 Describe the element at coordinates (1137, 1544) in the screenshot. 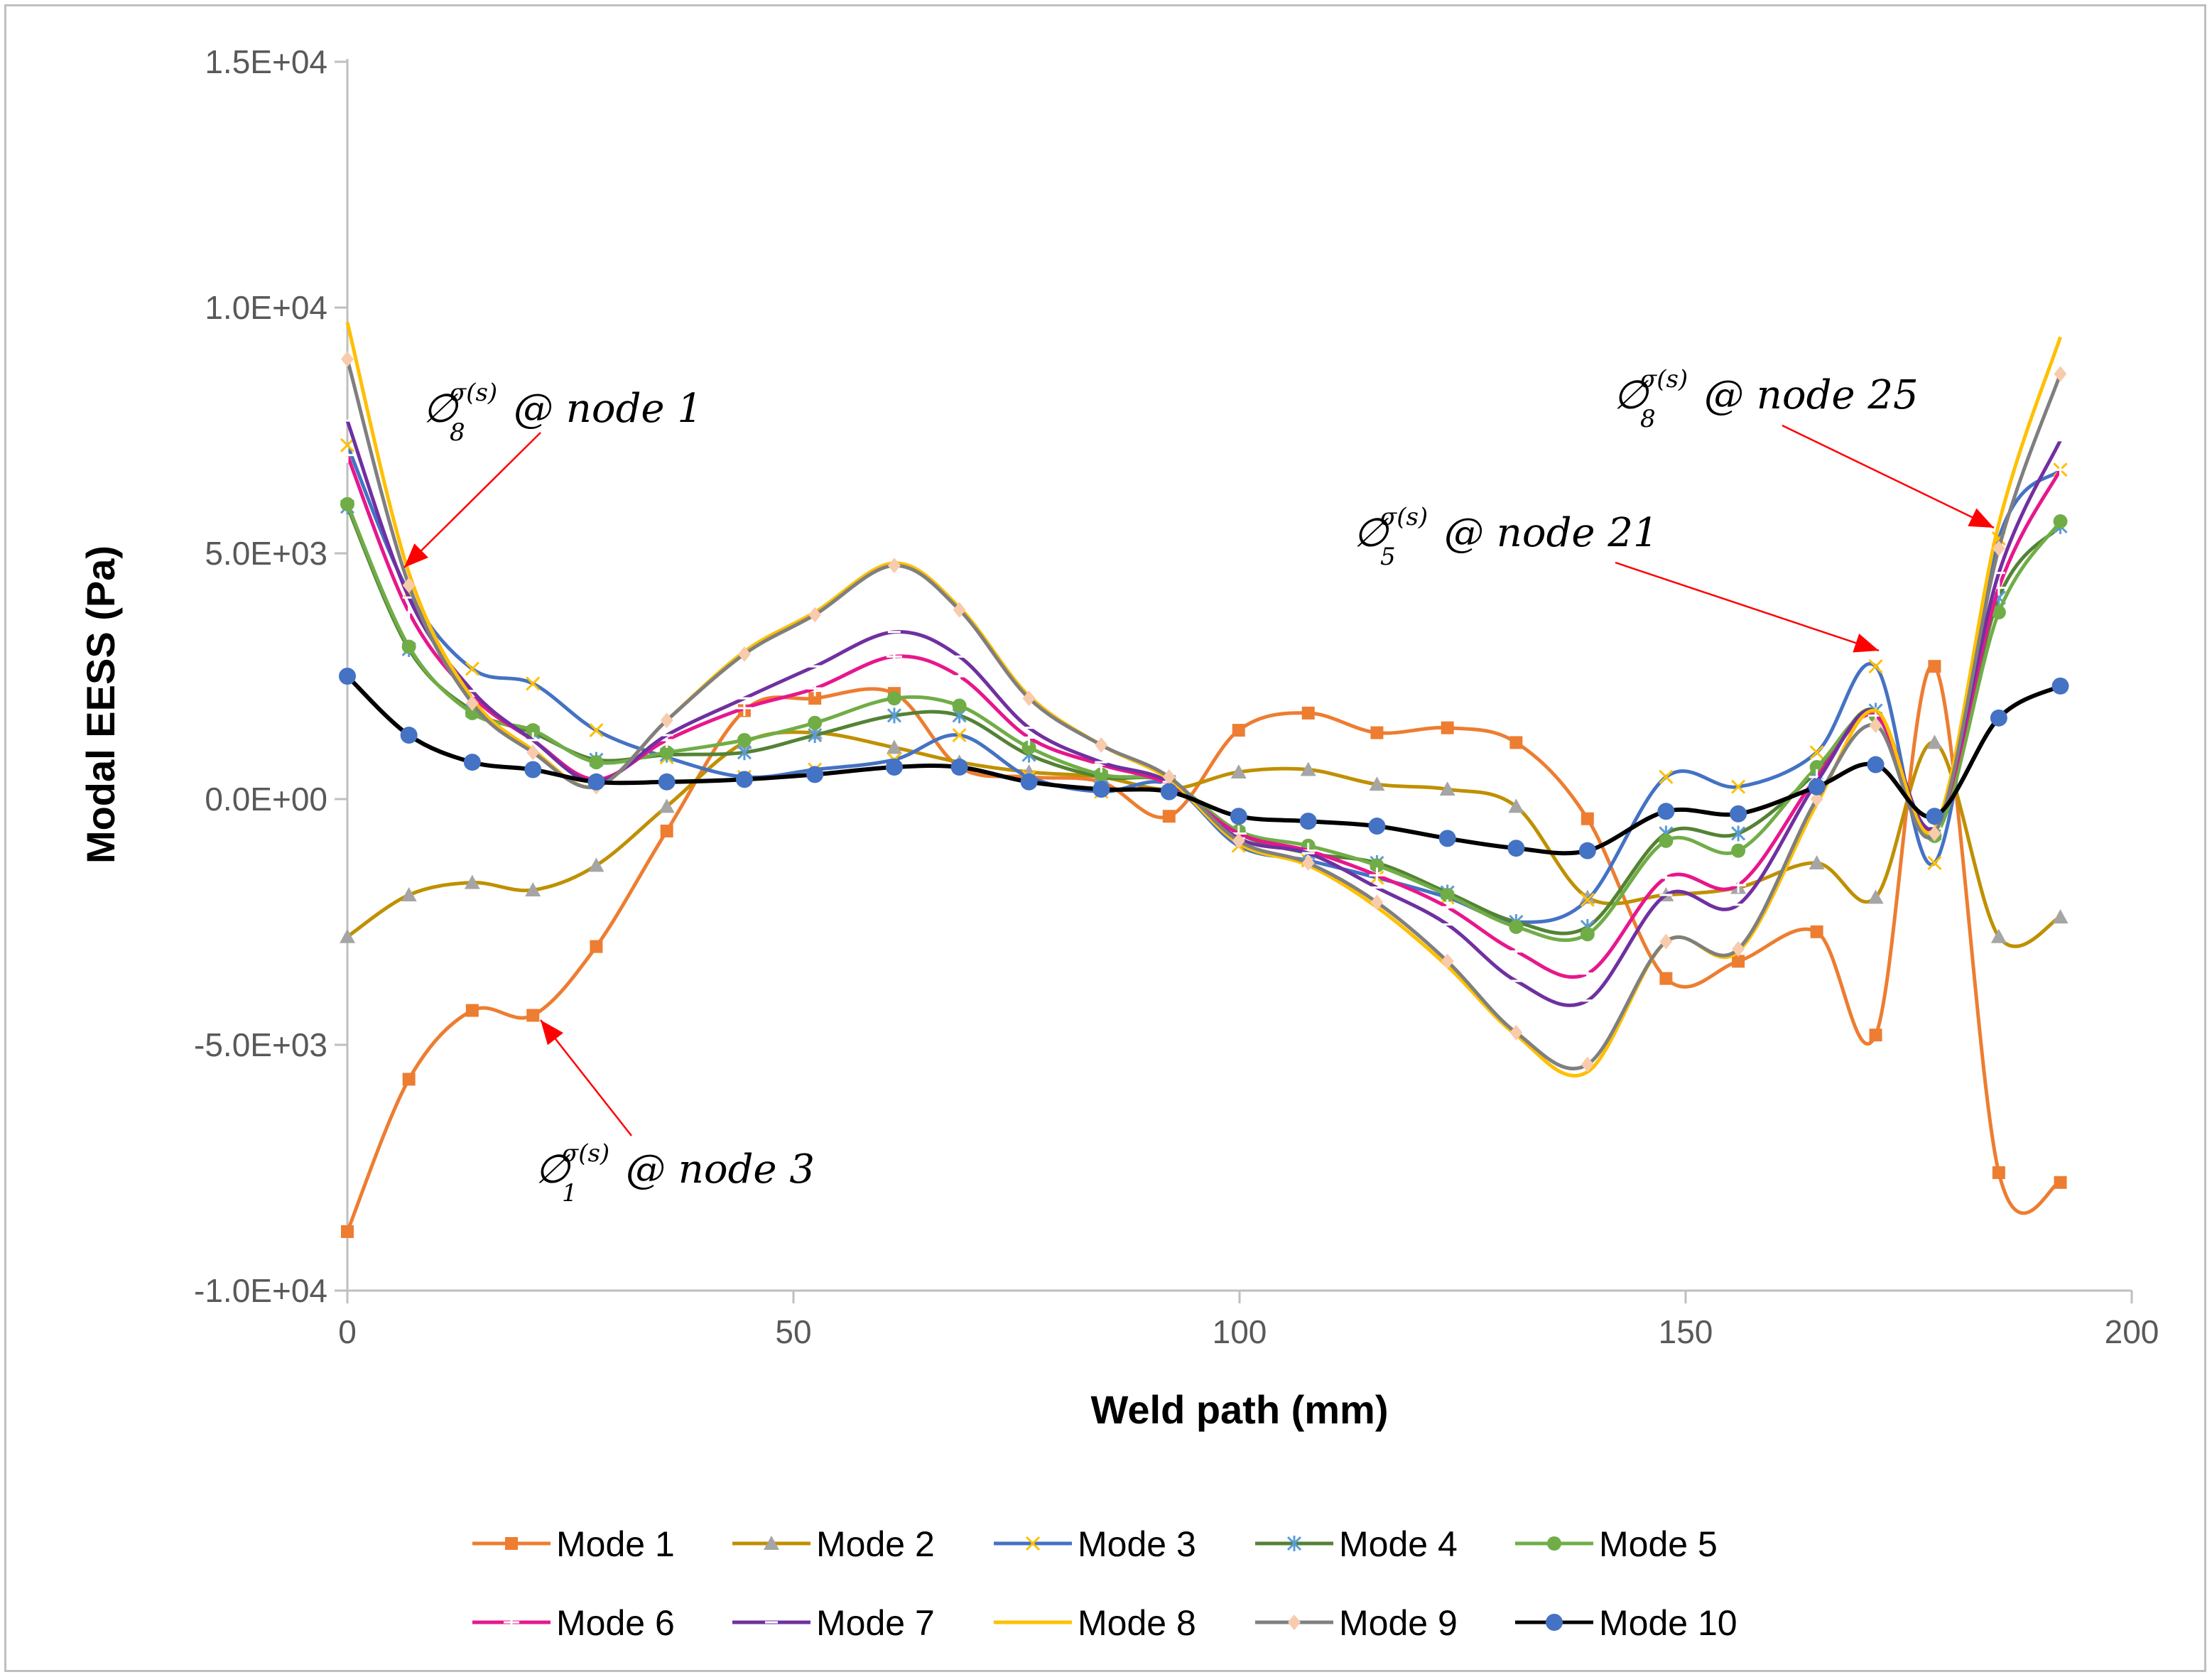

I see `legend-label: Mode 3` at that location.